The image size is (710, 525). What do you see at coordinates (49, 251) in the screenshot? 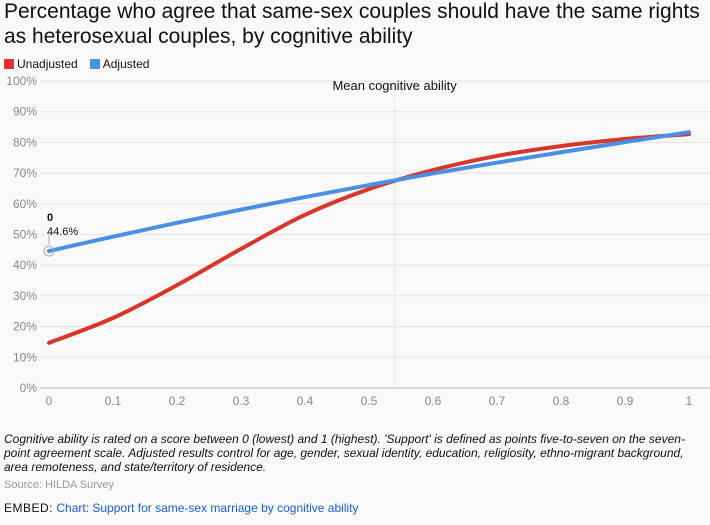
I see `hover-point` at bounding box center [49, 251].